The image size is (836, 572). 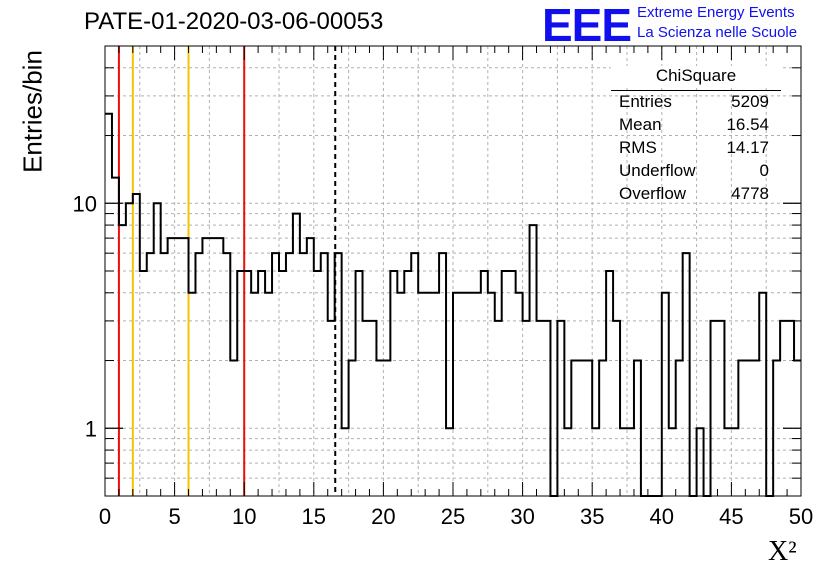 What do you see at coordinates (453, 516) in the screenshot?
I see `x-tick-label: 25` at bounding box center [453, 516].